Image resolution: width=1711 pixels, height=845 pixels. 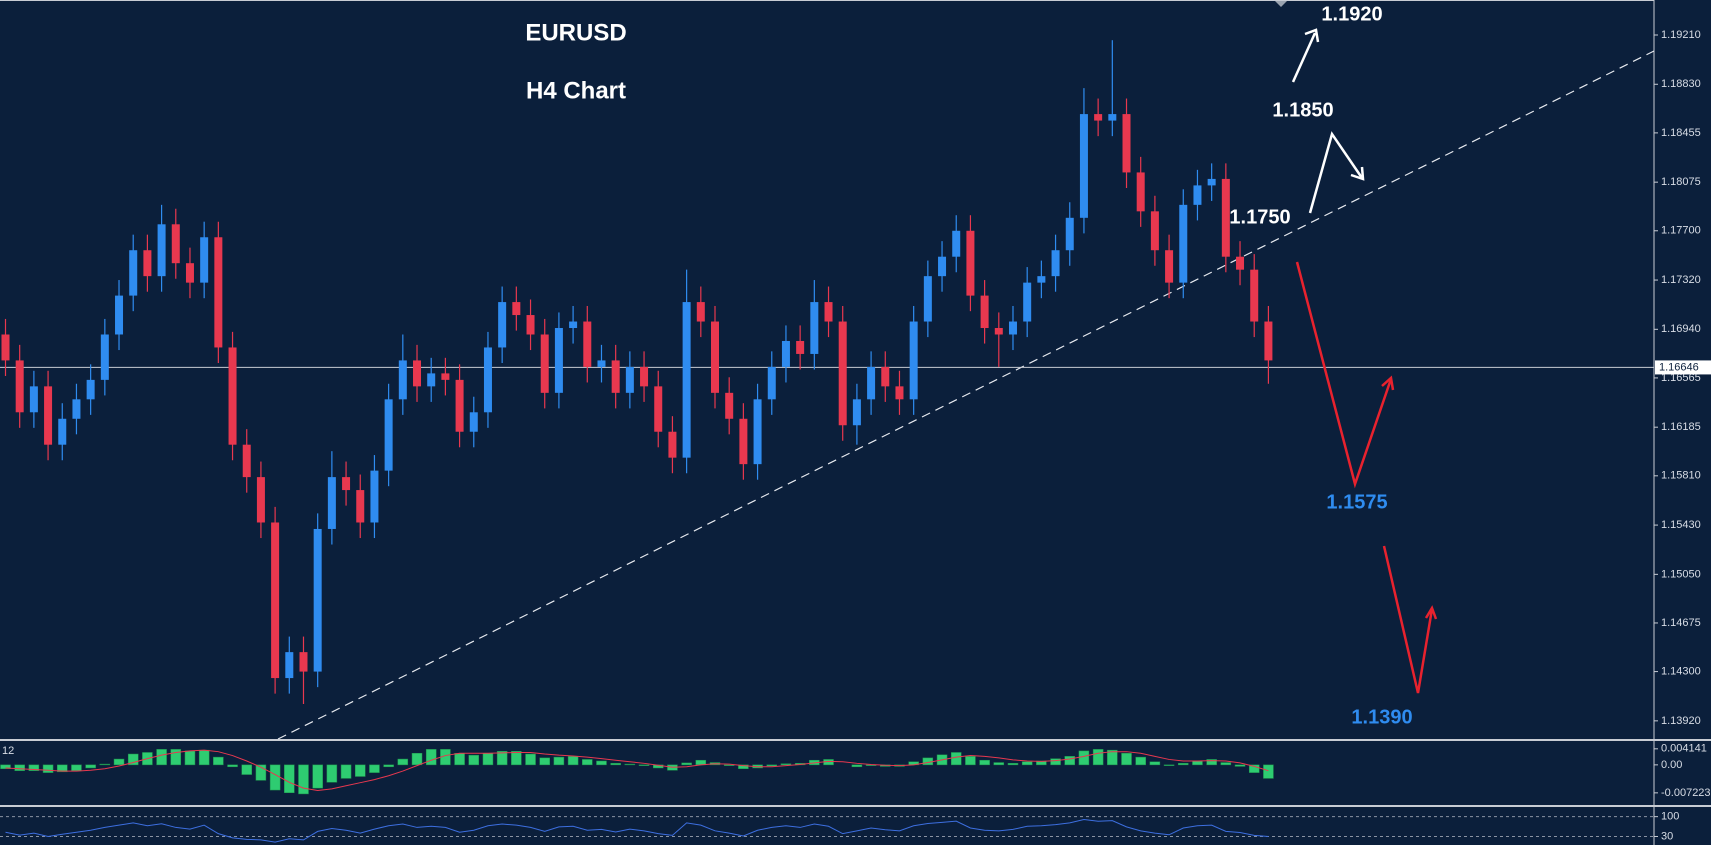 What do you see at coordinates (1684, 749) in the screenshot?
I see `y-tick-label: 0.004141` at bounding box center [1684, 749].